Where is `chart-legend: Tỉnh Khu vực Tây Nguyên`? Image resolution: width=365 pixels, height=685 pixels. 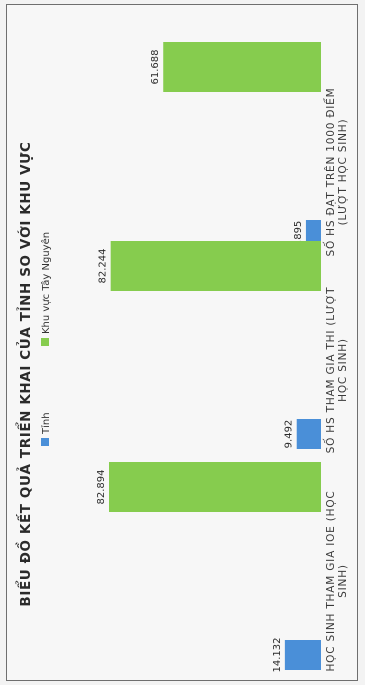 chart-legend: Tỉnh Khu vực Tây Nguyên is located at coordinates (46, 339).